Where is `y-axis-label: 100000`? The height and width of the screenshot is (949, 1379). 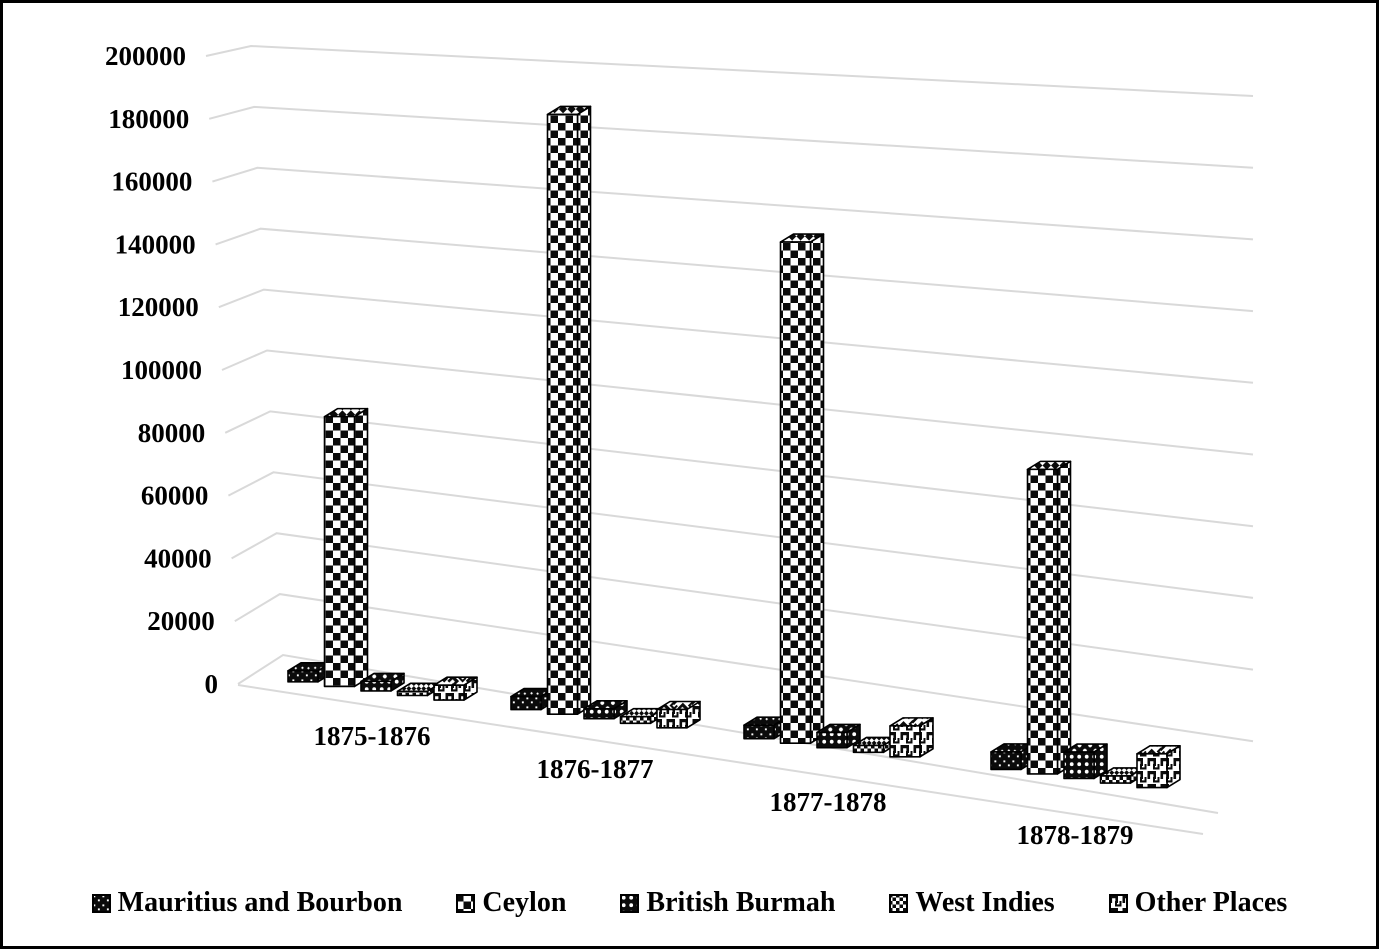 y-axis-label: 100000 is located at coordinates (161, 370).